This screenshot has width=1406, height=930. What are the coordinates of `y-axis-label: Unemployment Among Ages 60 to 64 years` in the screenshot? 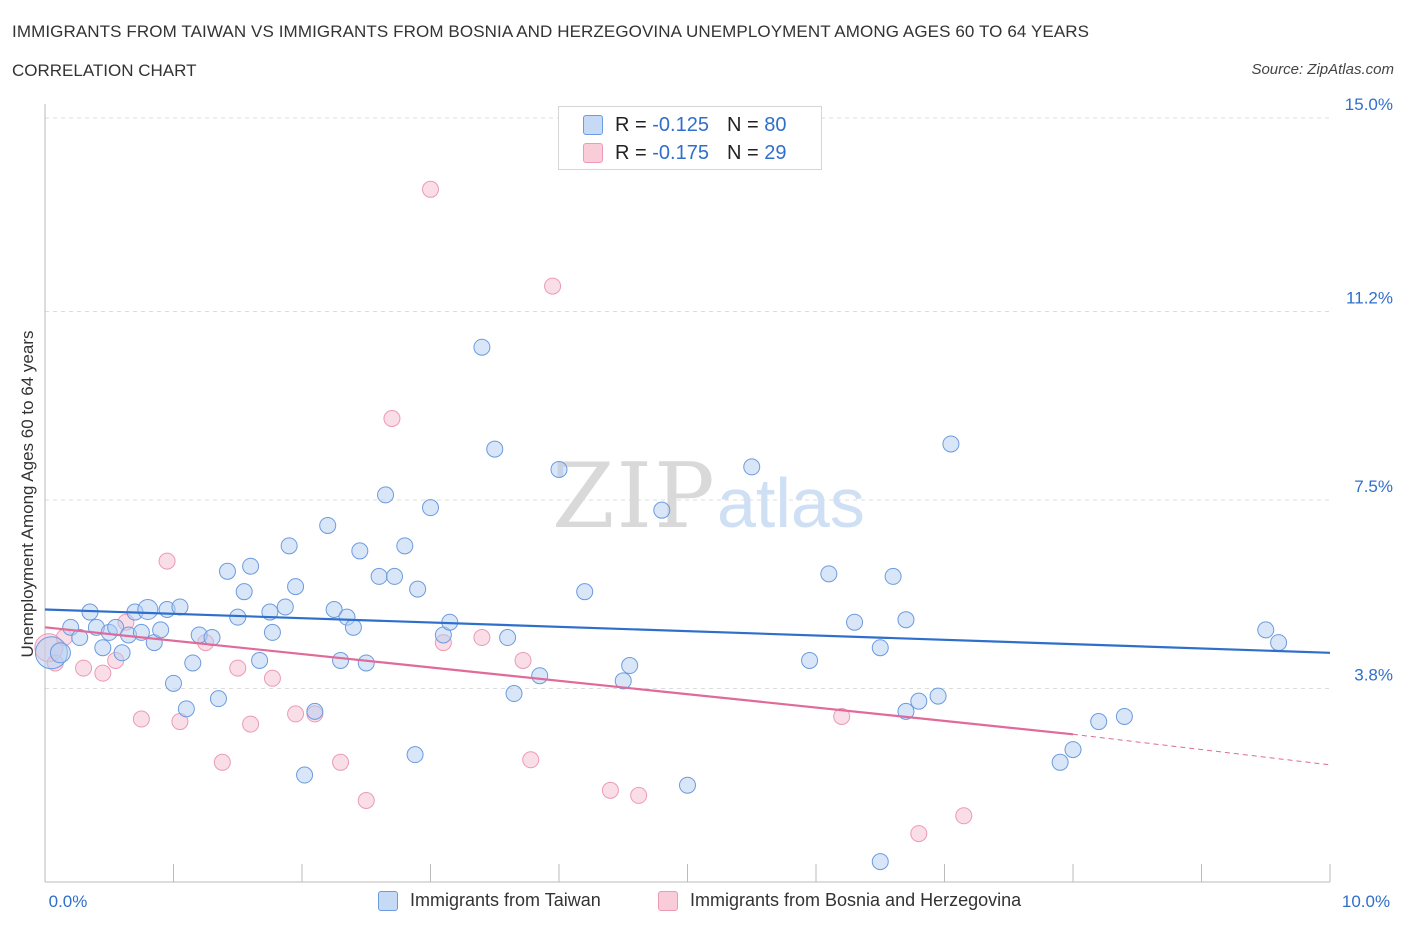 It's located at (27, 494).